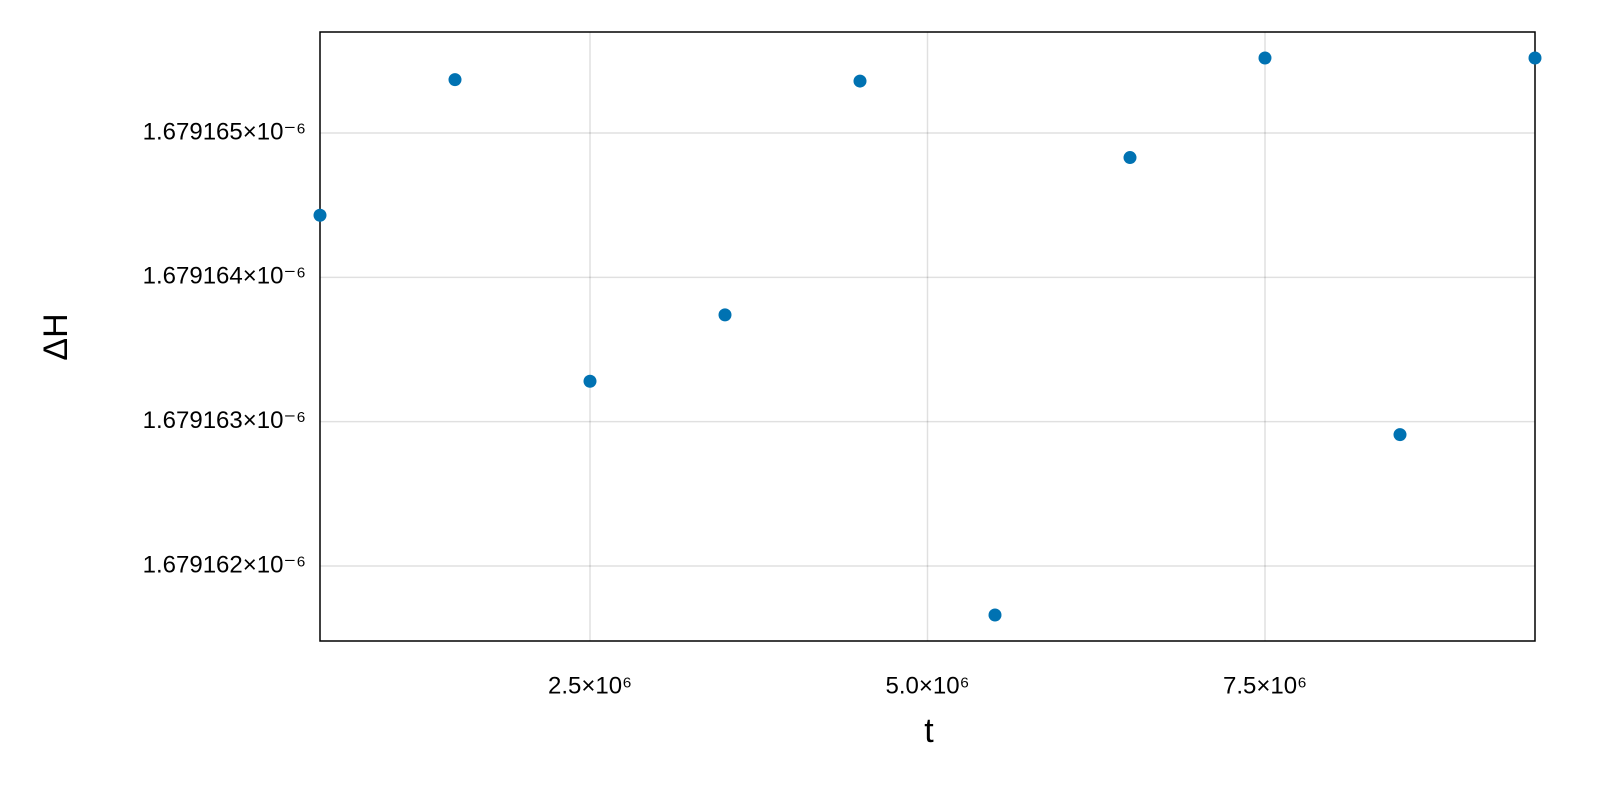  What do you see at coordinates (928, 685) in the screenshot?
I see `x-tick-label: 5.0×10⁶` at bounding box center [928, 685].